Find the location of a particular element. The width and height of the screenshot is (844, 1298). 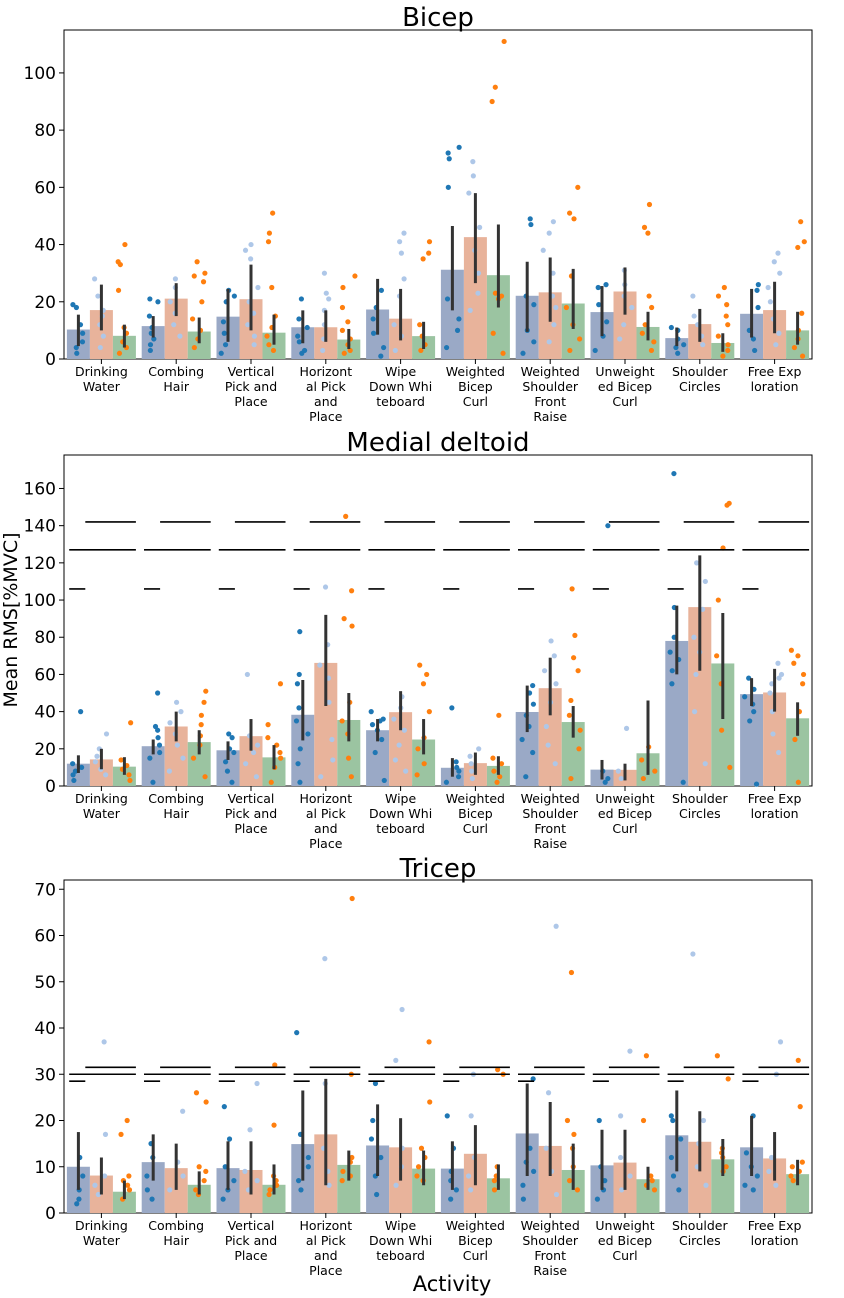

x-tick-label: Wipe Down Whi teboard is located at coordinates (400, 1240).